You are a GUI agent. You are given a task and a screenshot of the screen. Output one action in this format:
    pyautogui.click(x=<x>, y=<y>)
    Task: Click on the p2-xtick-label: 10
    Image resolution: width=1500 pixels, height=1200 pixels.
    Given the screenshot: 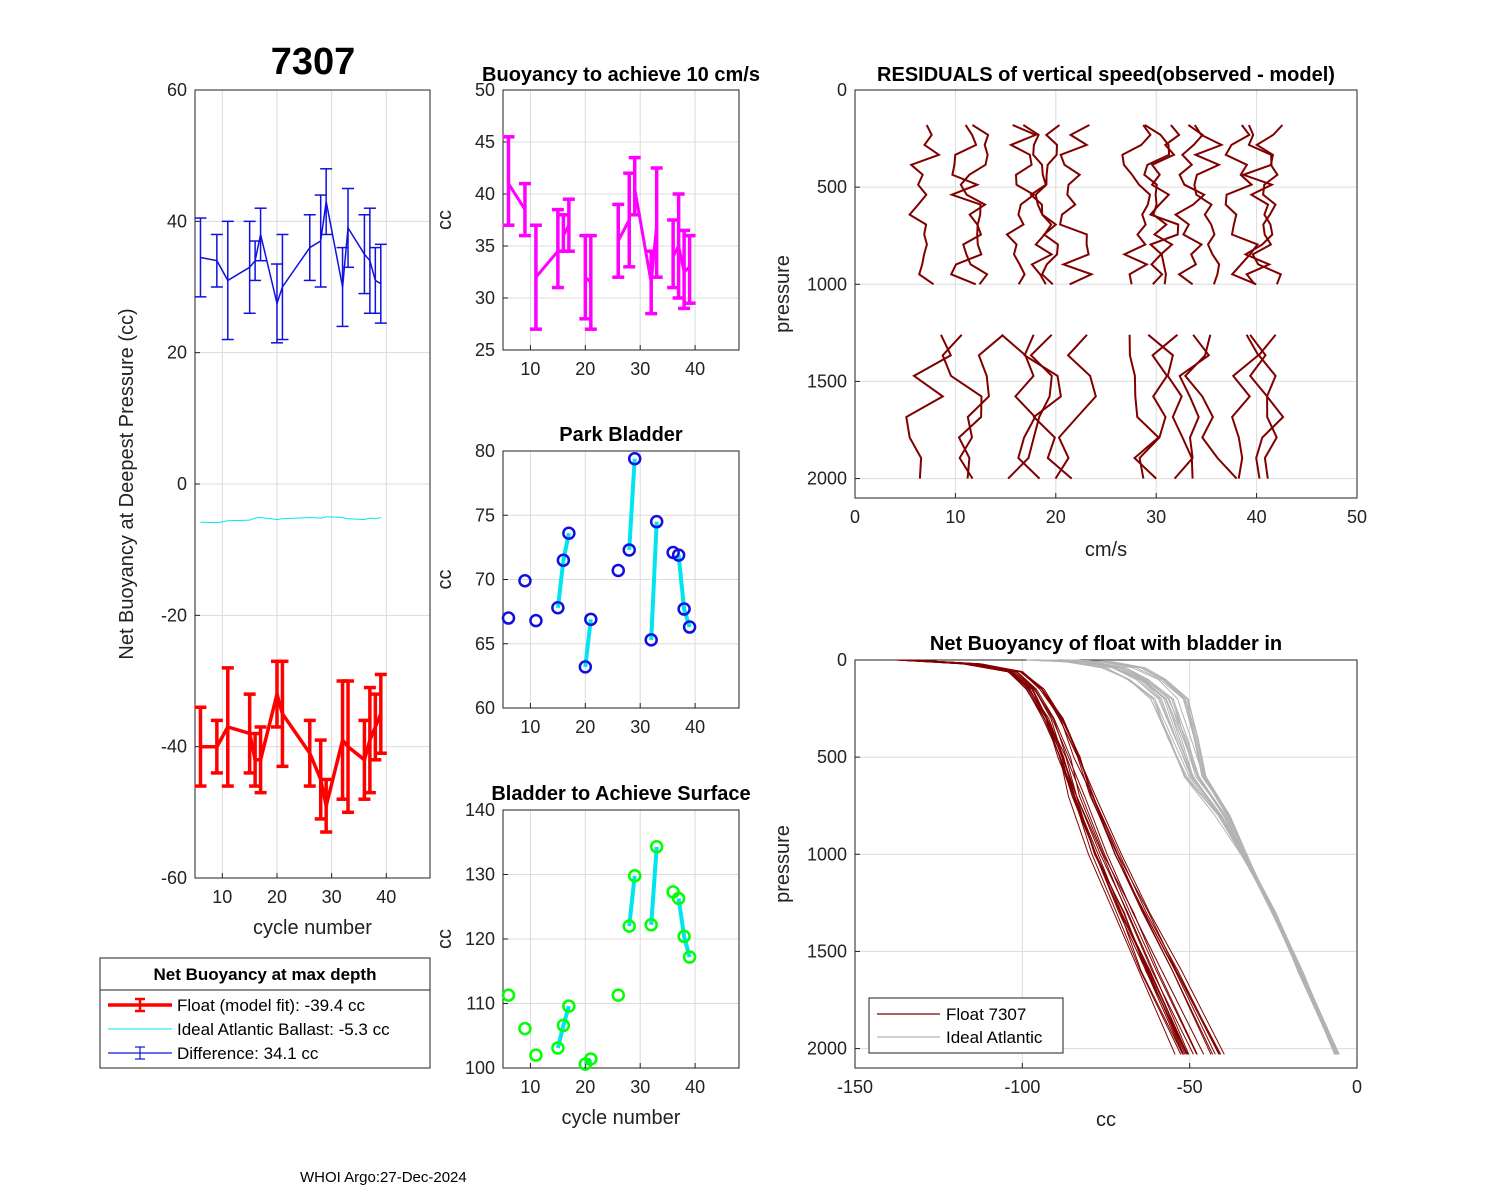 What is the action you would take?
    pyautogui.click(x=530, y=369)
    